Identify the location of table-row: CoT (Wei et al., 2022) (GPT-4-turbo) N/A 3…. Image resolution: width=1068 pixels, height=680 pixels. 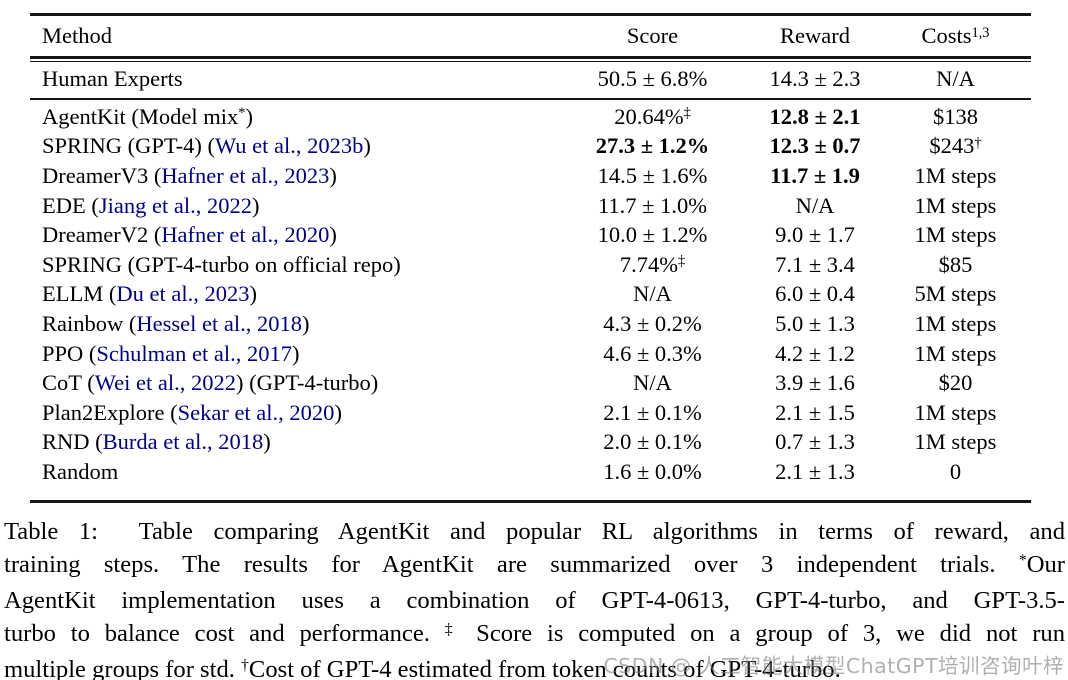
(530, 383).